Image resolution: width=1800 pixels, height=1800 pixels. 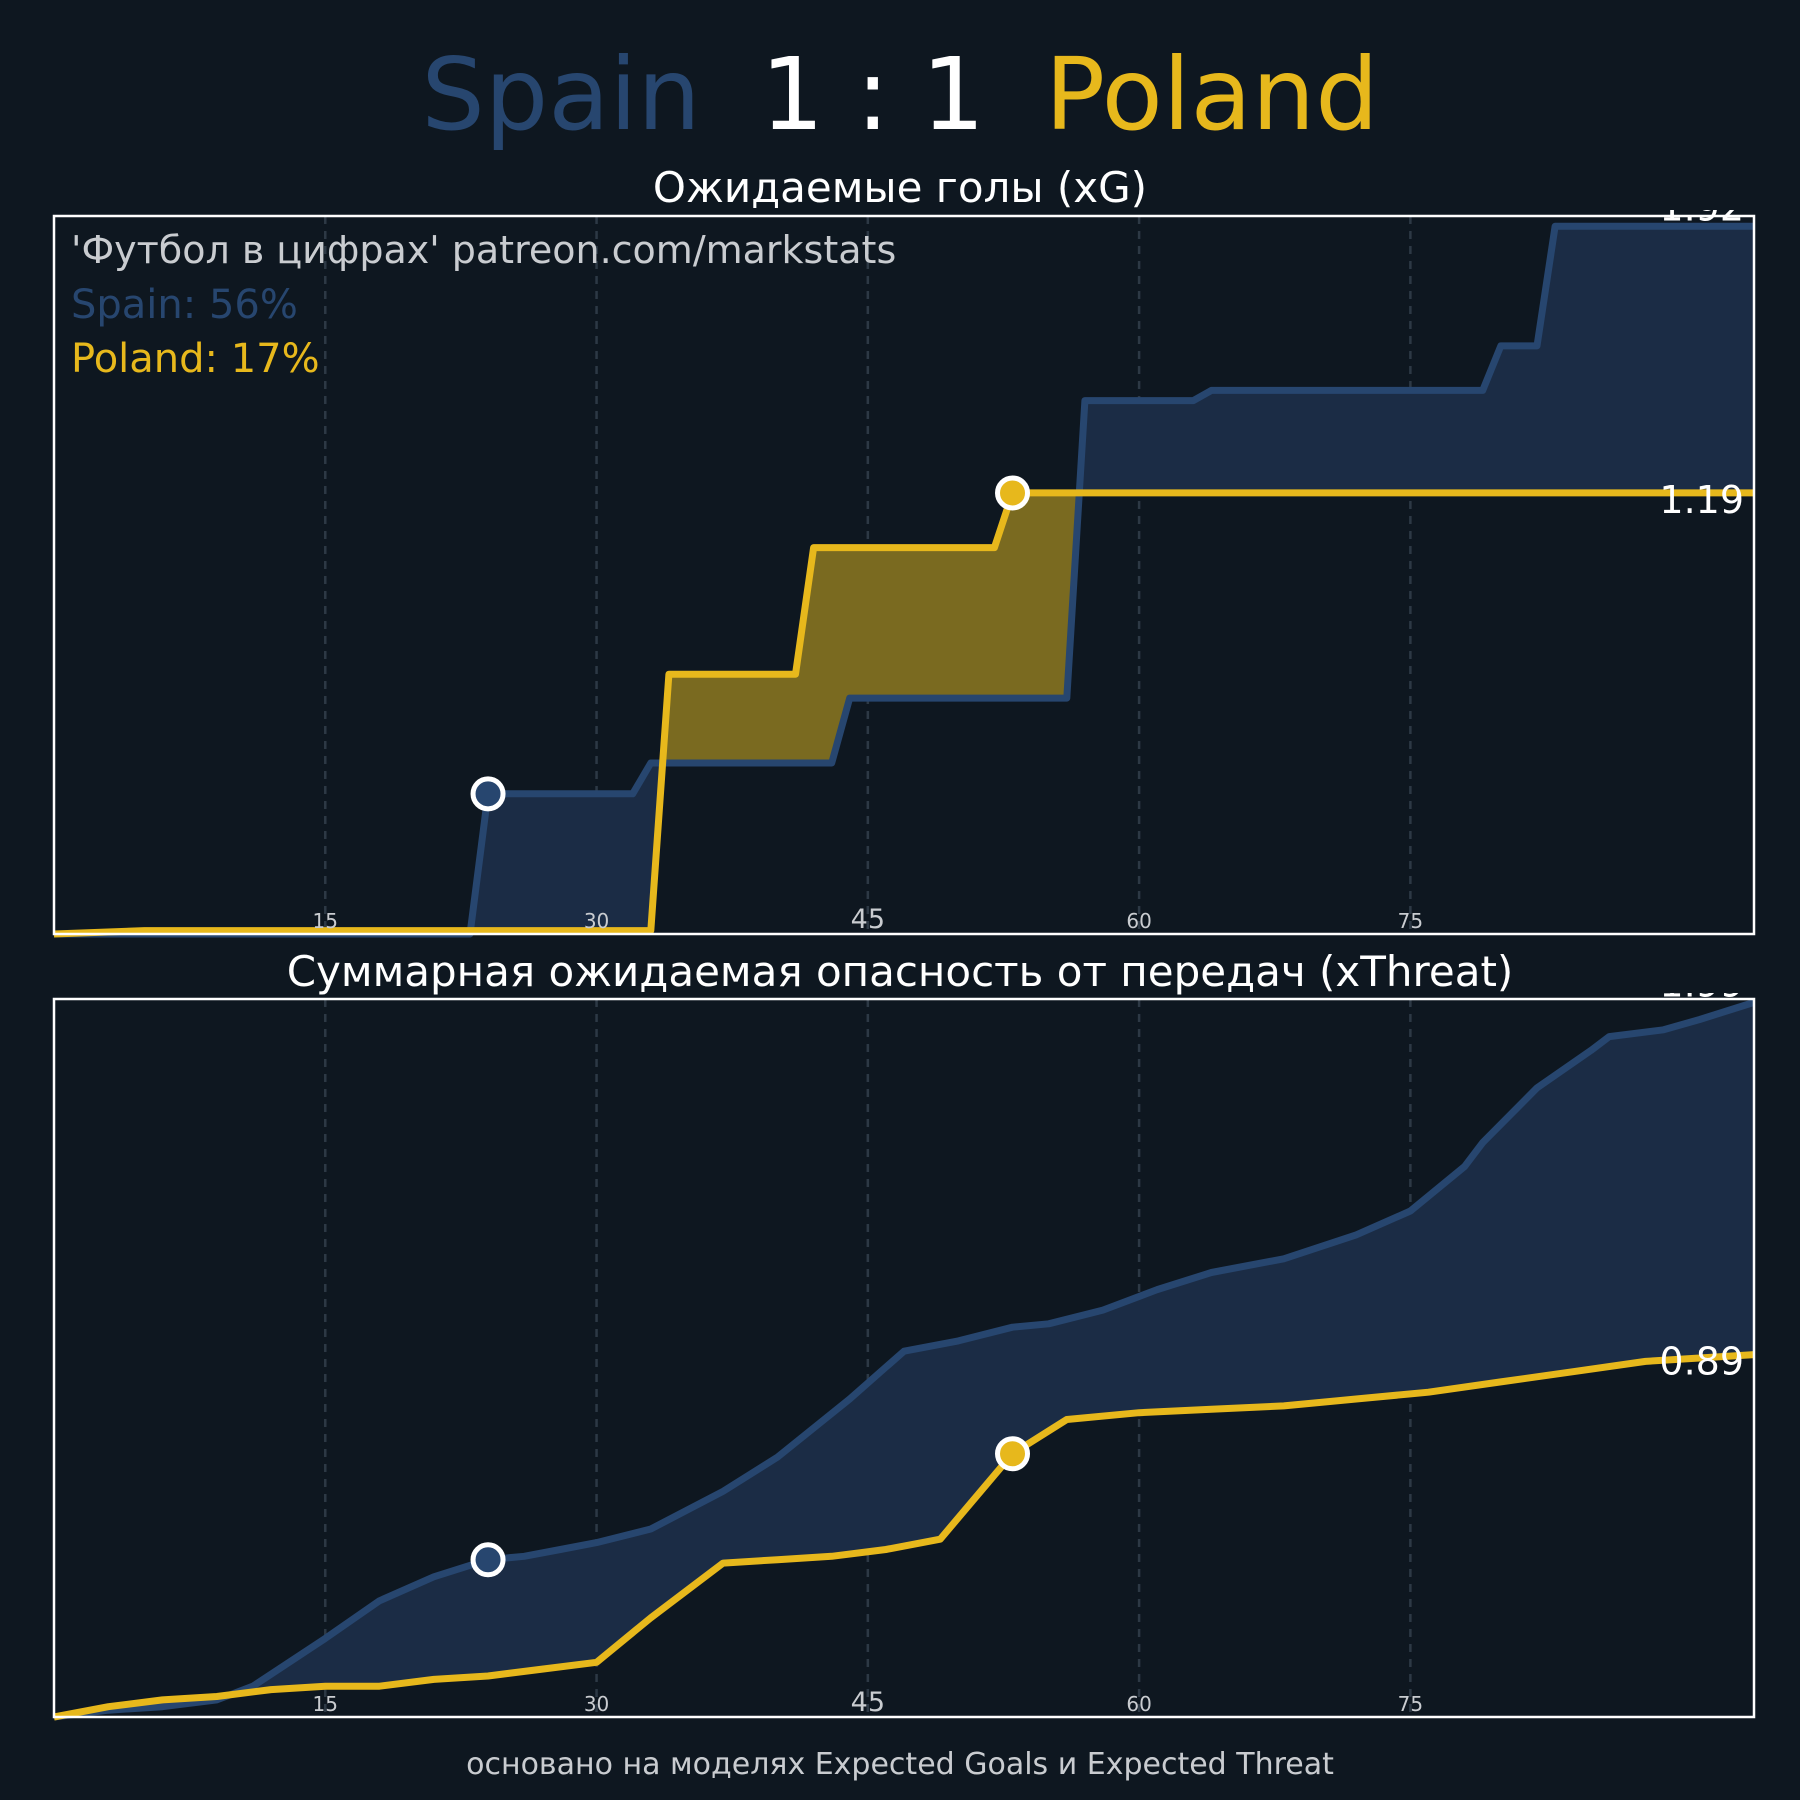 What do you see at coordinates (900, 187) in the screenshot?
I see `xg-chart-title: Ожидаемые голы (xG)` at bounding box center [900, 187].